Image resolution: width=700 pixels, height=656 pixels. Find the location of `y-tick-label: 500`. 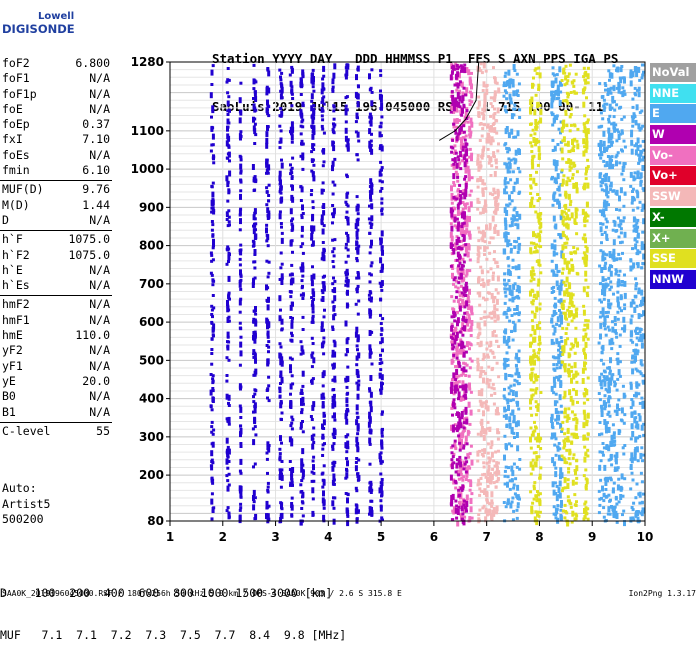

y-tick-label: 500 is located at coordinates (151, 360).